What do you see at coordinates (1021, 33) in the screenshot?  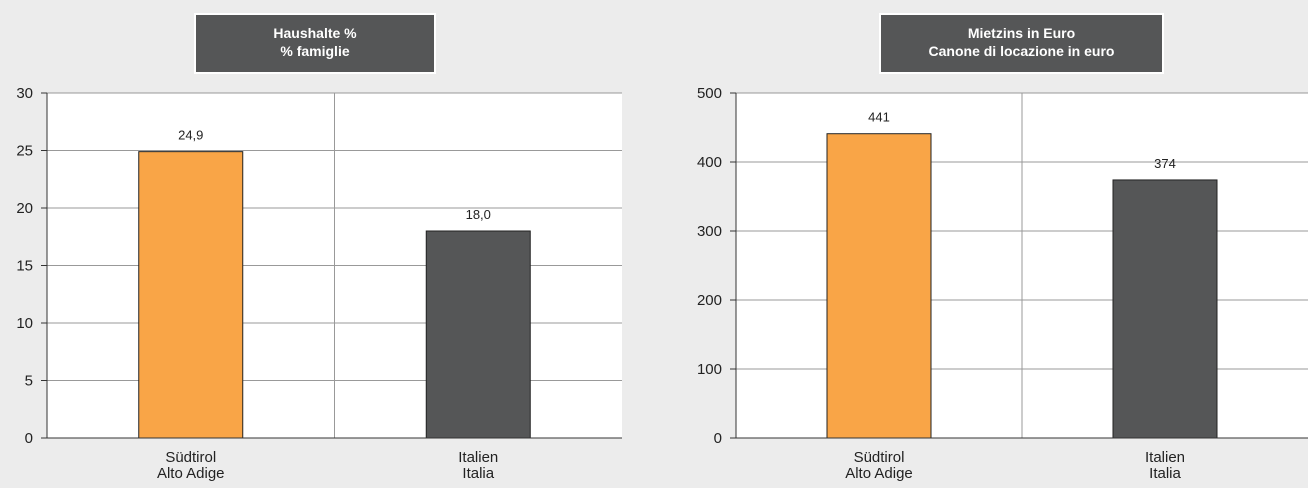 I see `chart-title-line-1: Mietzins in Euro` at bounding box center [1021, 33].